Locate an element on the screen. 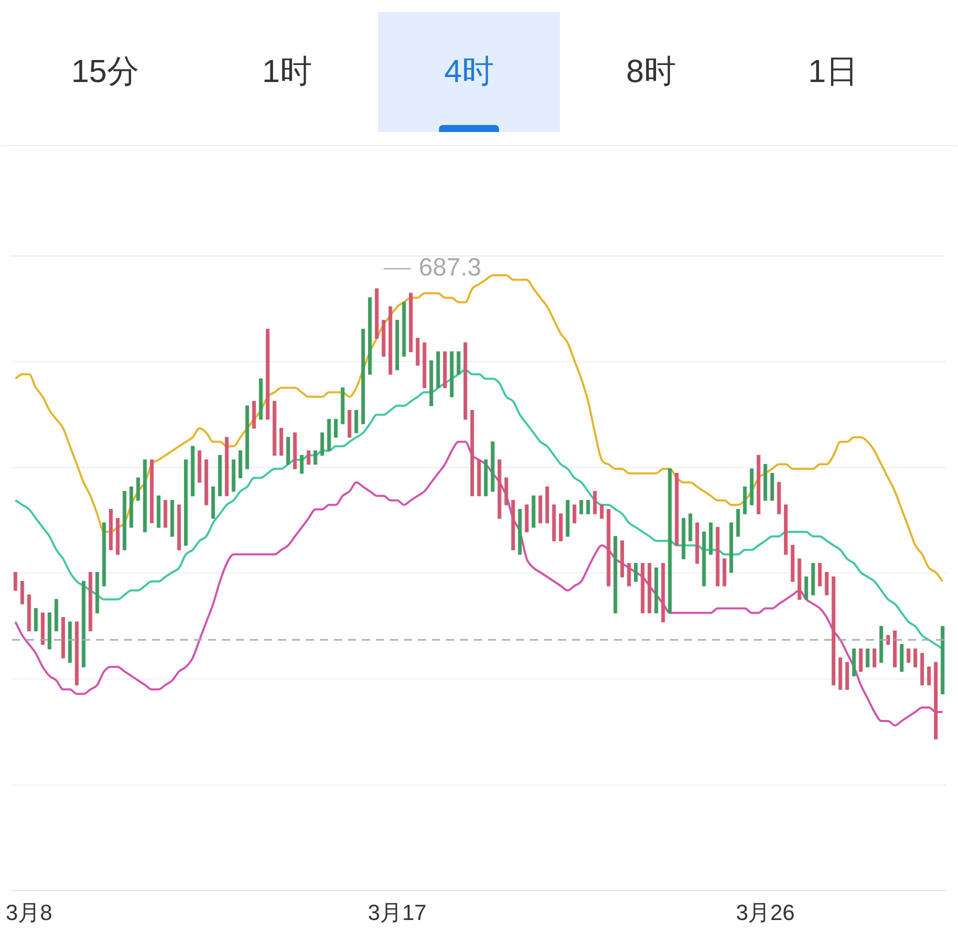 The width and height of the screenshot is (958, 943). category-label: 15分 is located at coordinates (105, 71).